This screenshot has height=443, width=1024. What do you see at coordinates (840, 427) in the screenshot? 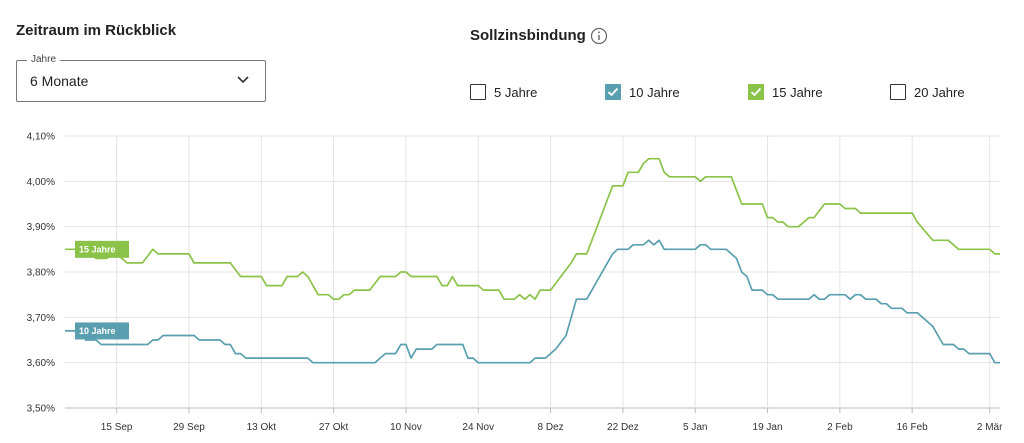
I see `x-tick-label: 2 Feb` at bounding box center [840, 427].